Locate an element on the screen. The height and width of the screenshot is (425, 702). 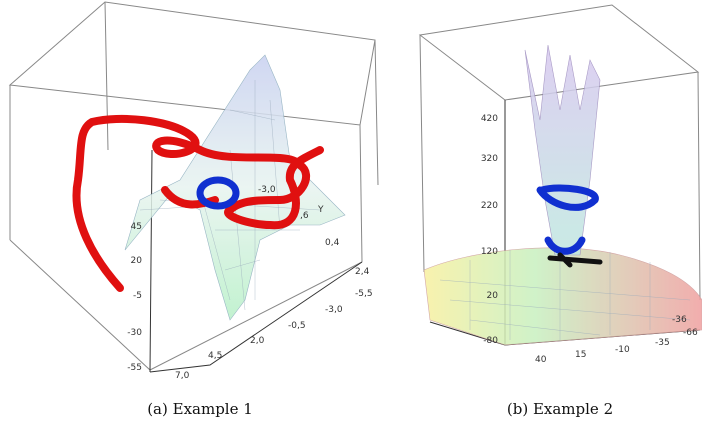
tick-label: 7,0 is located at coordinates (182, 376).